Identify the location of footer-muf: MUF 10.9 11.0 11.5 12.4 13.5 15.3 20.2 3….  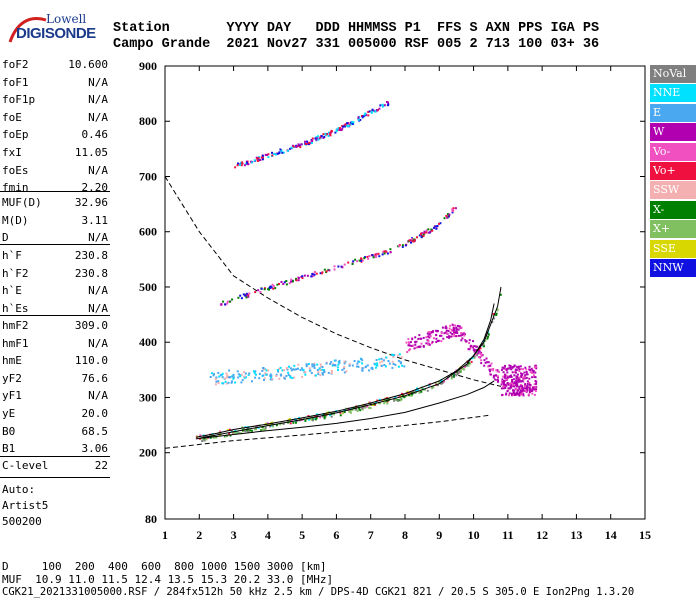
(168, 579).